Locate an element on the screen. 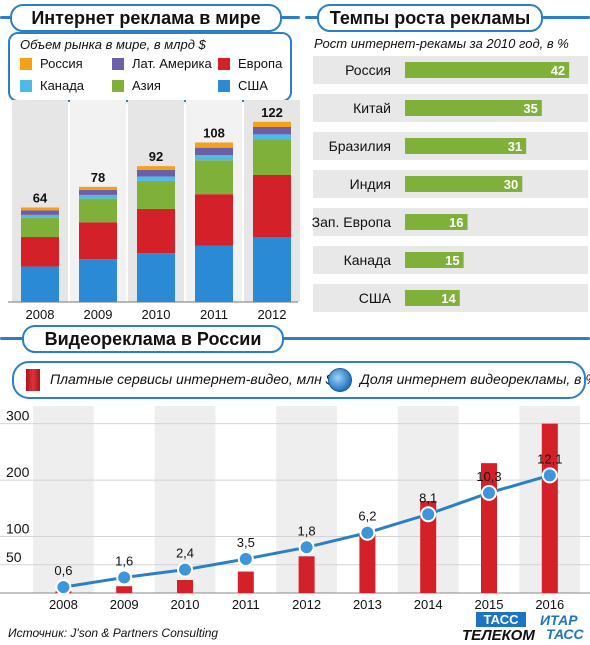  share-label: 0,6 is located at coordinates (63, 570).